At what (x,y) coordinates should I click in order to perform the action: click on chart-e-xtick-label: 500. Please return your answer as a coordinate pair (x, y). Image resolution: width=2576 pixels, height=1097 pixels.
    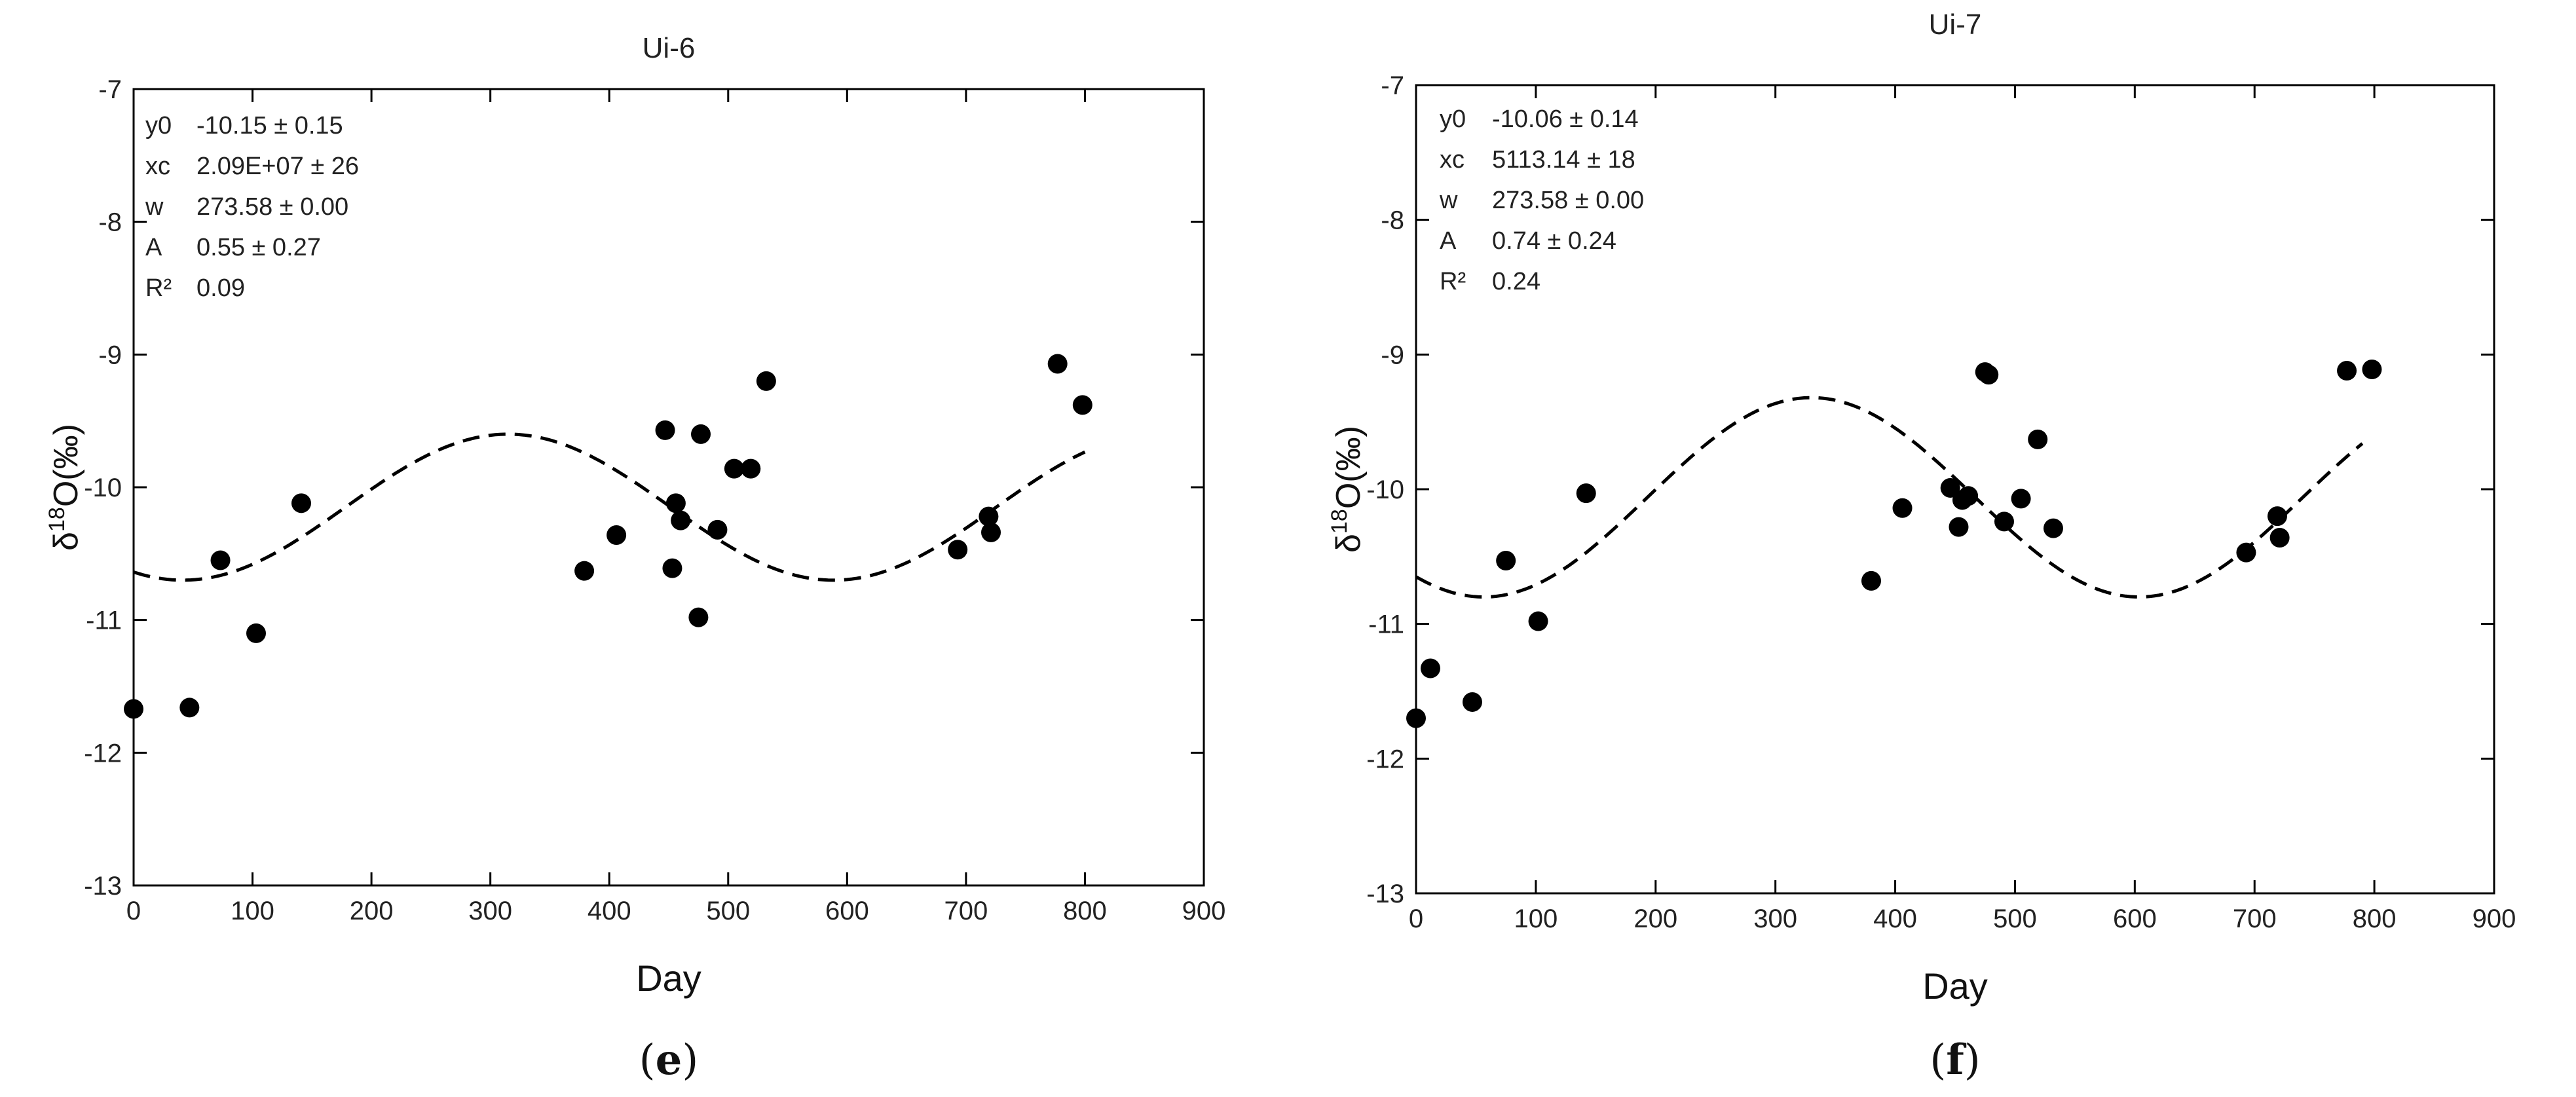
    Looking at the image, I should click on (728, 911).